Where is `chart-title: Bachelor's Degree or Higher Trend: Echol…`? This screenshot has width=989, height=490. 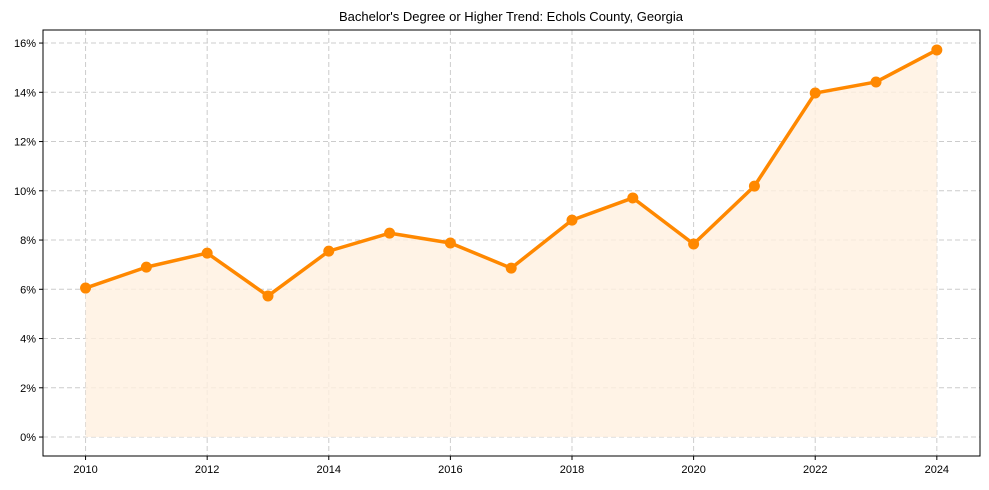
chart-title: Bachelor's Degree or Higher Trend: Echol… is located at coordinates (511, 16).